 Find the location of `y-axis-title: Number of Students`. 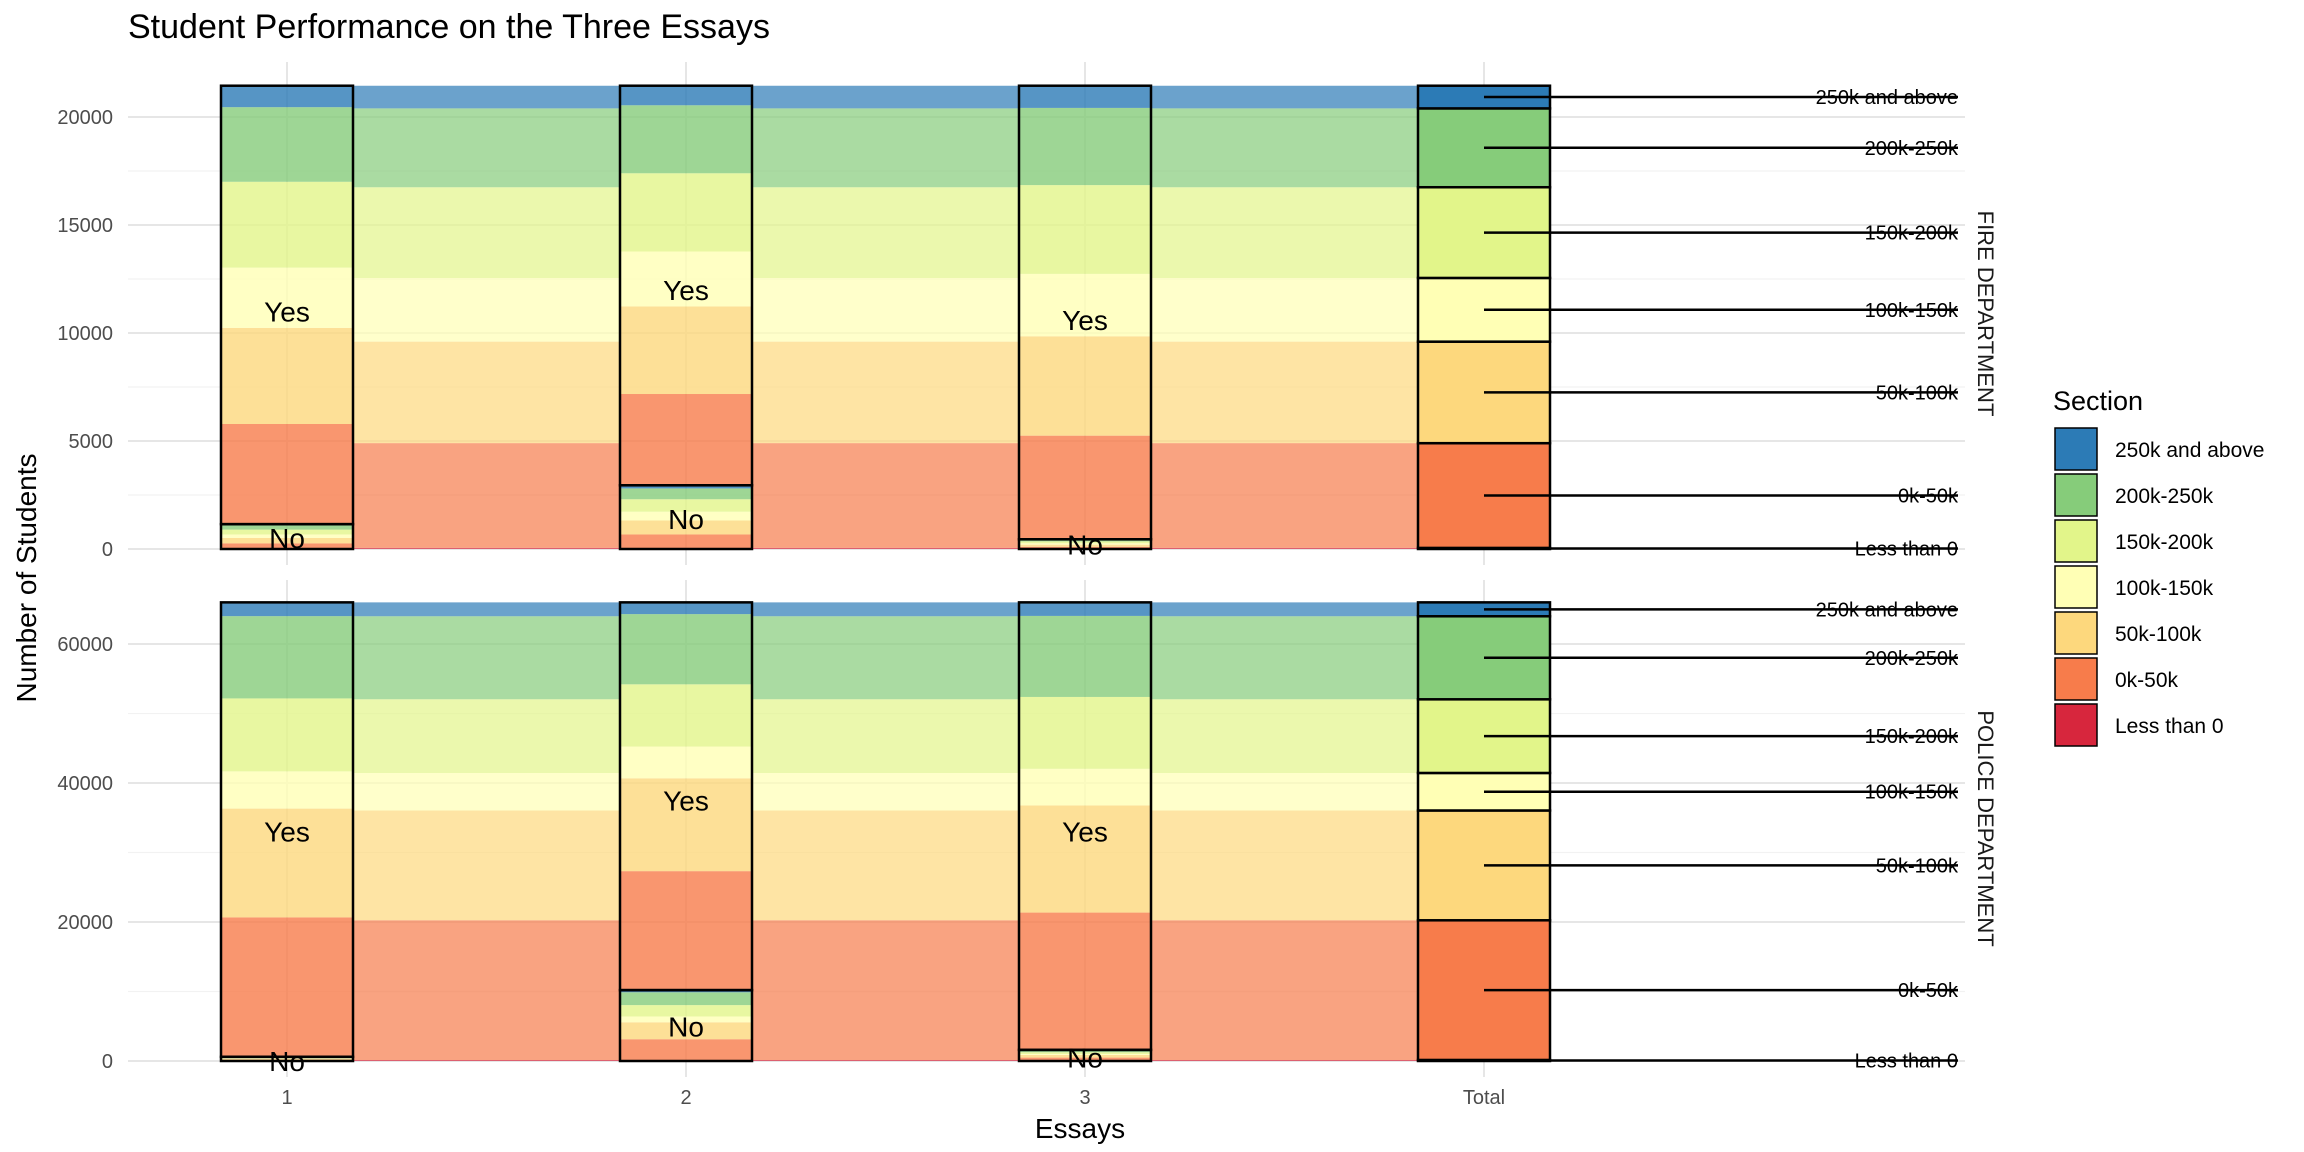

y-axis-title: Number of Students is located at coordinates (26, 577).